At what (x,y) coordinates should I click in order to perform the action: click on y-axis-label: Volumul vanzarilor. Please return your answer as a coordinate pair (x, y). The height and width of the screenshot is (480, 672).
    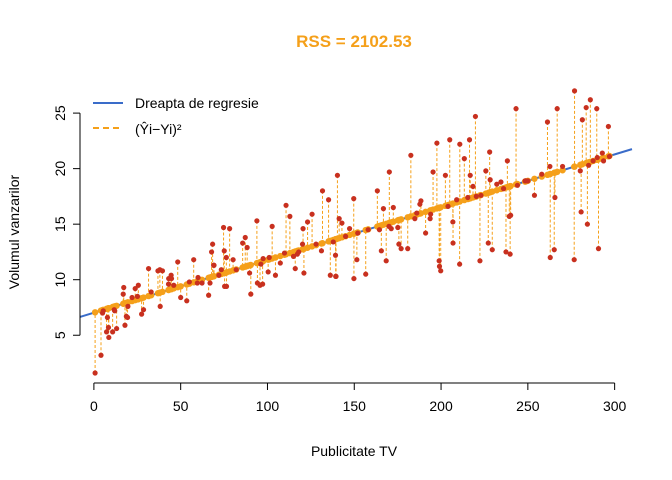
    Looking at the image, I should click on (14, 231).